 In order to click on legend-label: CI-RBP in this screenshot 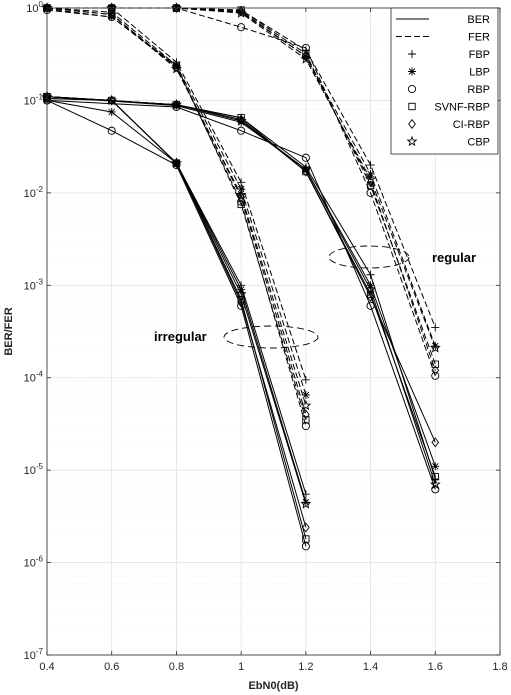, I will do `click(471, 125)`.